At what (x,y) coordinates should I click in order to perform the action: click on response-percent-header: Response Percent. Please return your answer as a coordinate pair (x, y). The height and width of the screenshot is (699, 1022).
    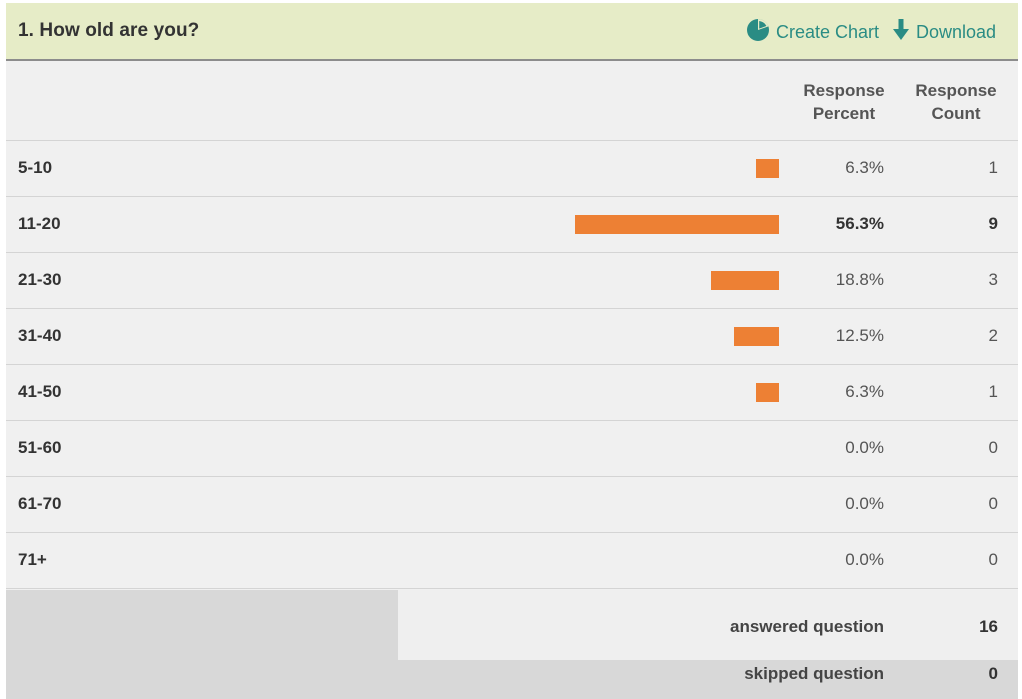
    Looking at the image, I should click on (844, 102).